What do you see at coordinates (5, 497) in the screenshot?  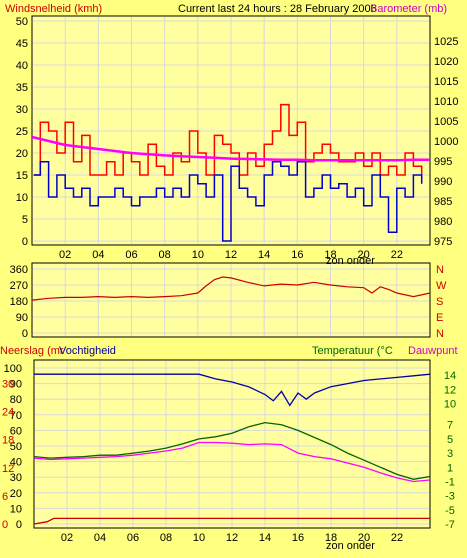 I see `rain-ytick-label: 6` at bounding box center [5, 497].